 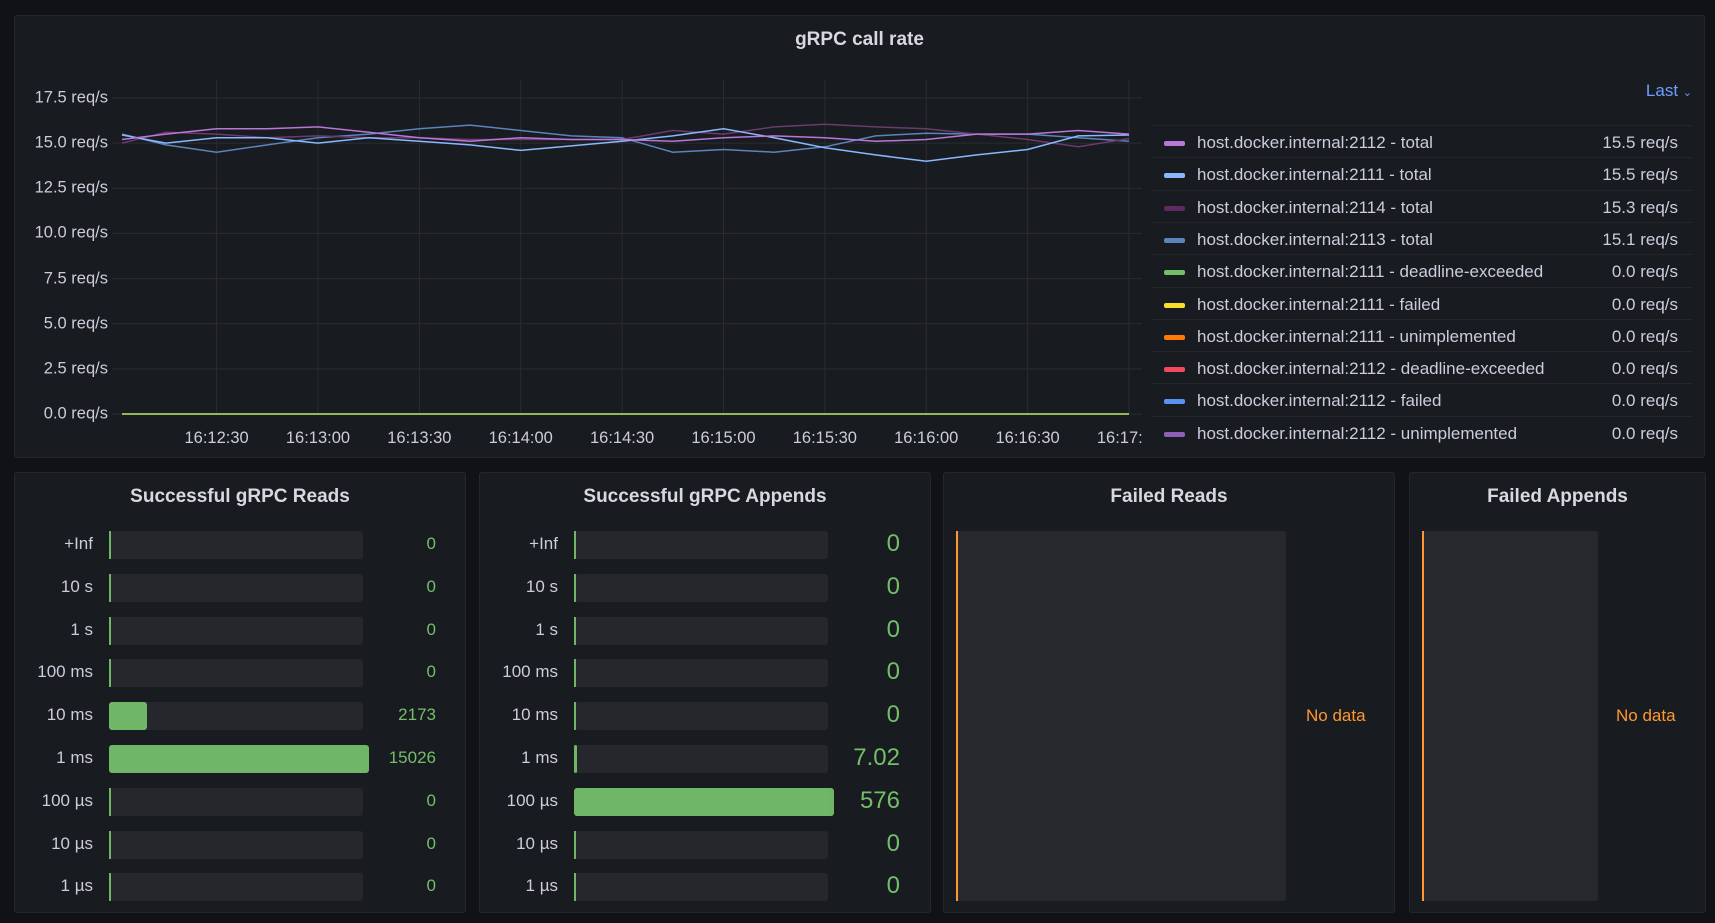 I want to click on y-tick-label: 2.5 req/s, so click(x=75, y=368).